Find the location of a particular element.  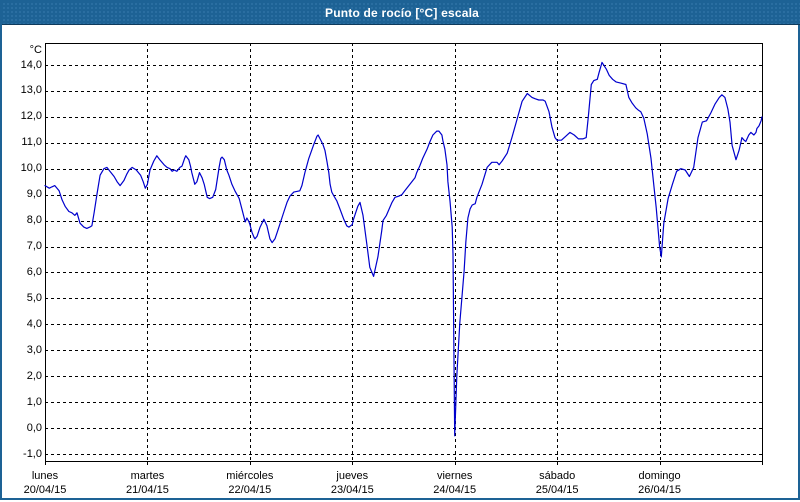

y-axis-label: 7,0 is located at coordinates (34, 246).